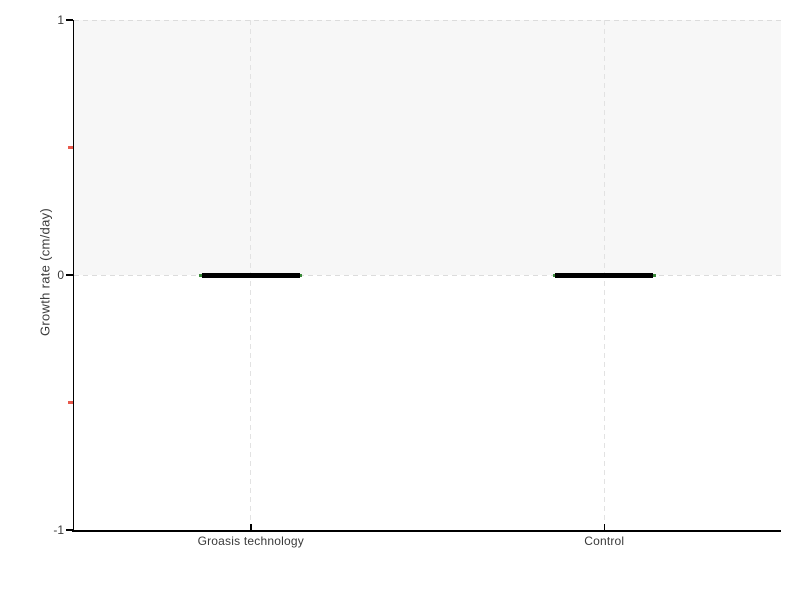 The width and height of the screenshot is (800, 600). What do you see at coordinates (58, 530) in the screenshot?
I see `y-tick-label: -1` at bounding box center [58, 530].